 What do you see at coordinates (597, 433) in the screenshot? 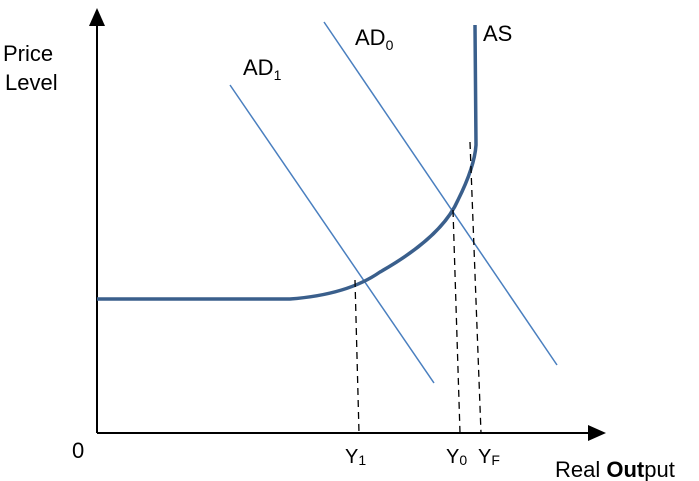
I see `x-axis-arrow` at bounding box center [597, 433].